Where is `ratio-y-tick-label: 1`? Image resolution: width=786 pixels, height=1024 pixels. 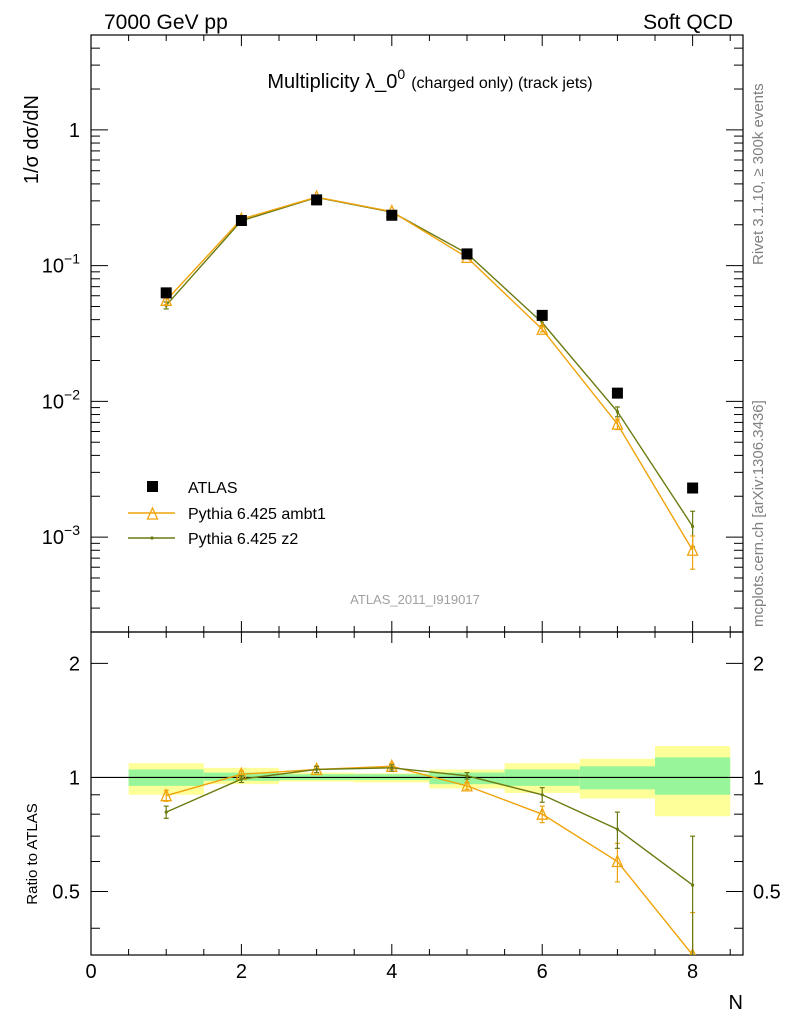 ratio-y-tick-label: 1 is located at coordinates (74, 778).